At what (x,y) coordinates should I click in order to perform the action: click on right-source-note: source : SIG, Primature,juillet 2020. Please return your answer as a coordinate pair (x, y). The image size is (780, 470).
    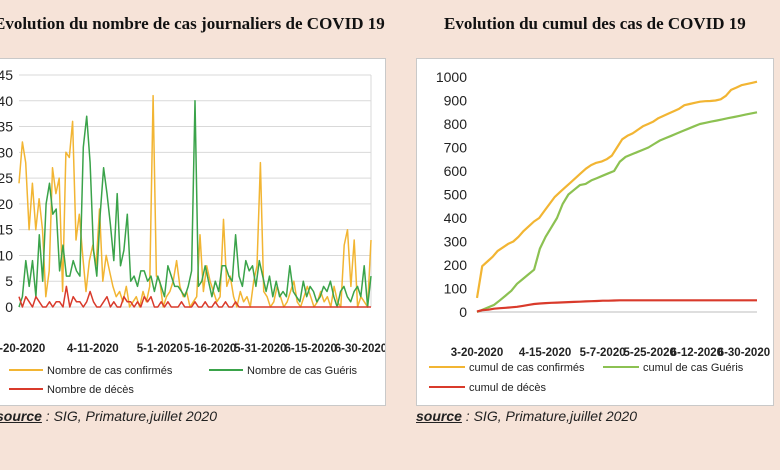
    Looking at the image, I should click on (526, 416).